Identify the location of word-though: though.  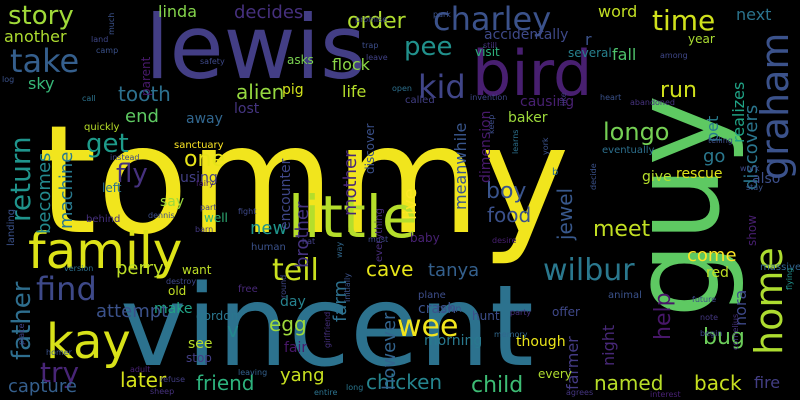
(541, 342).